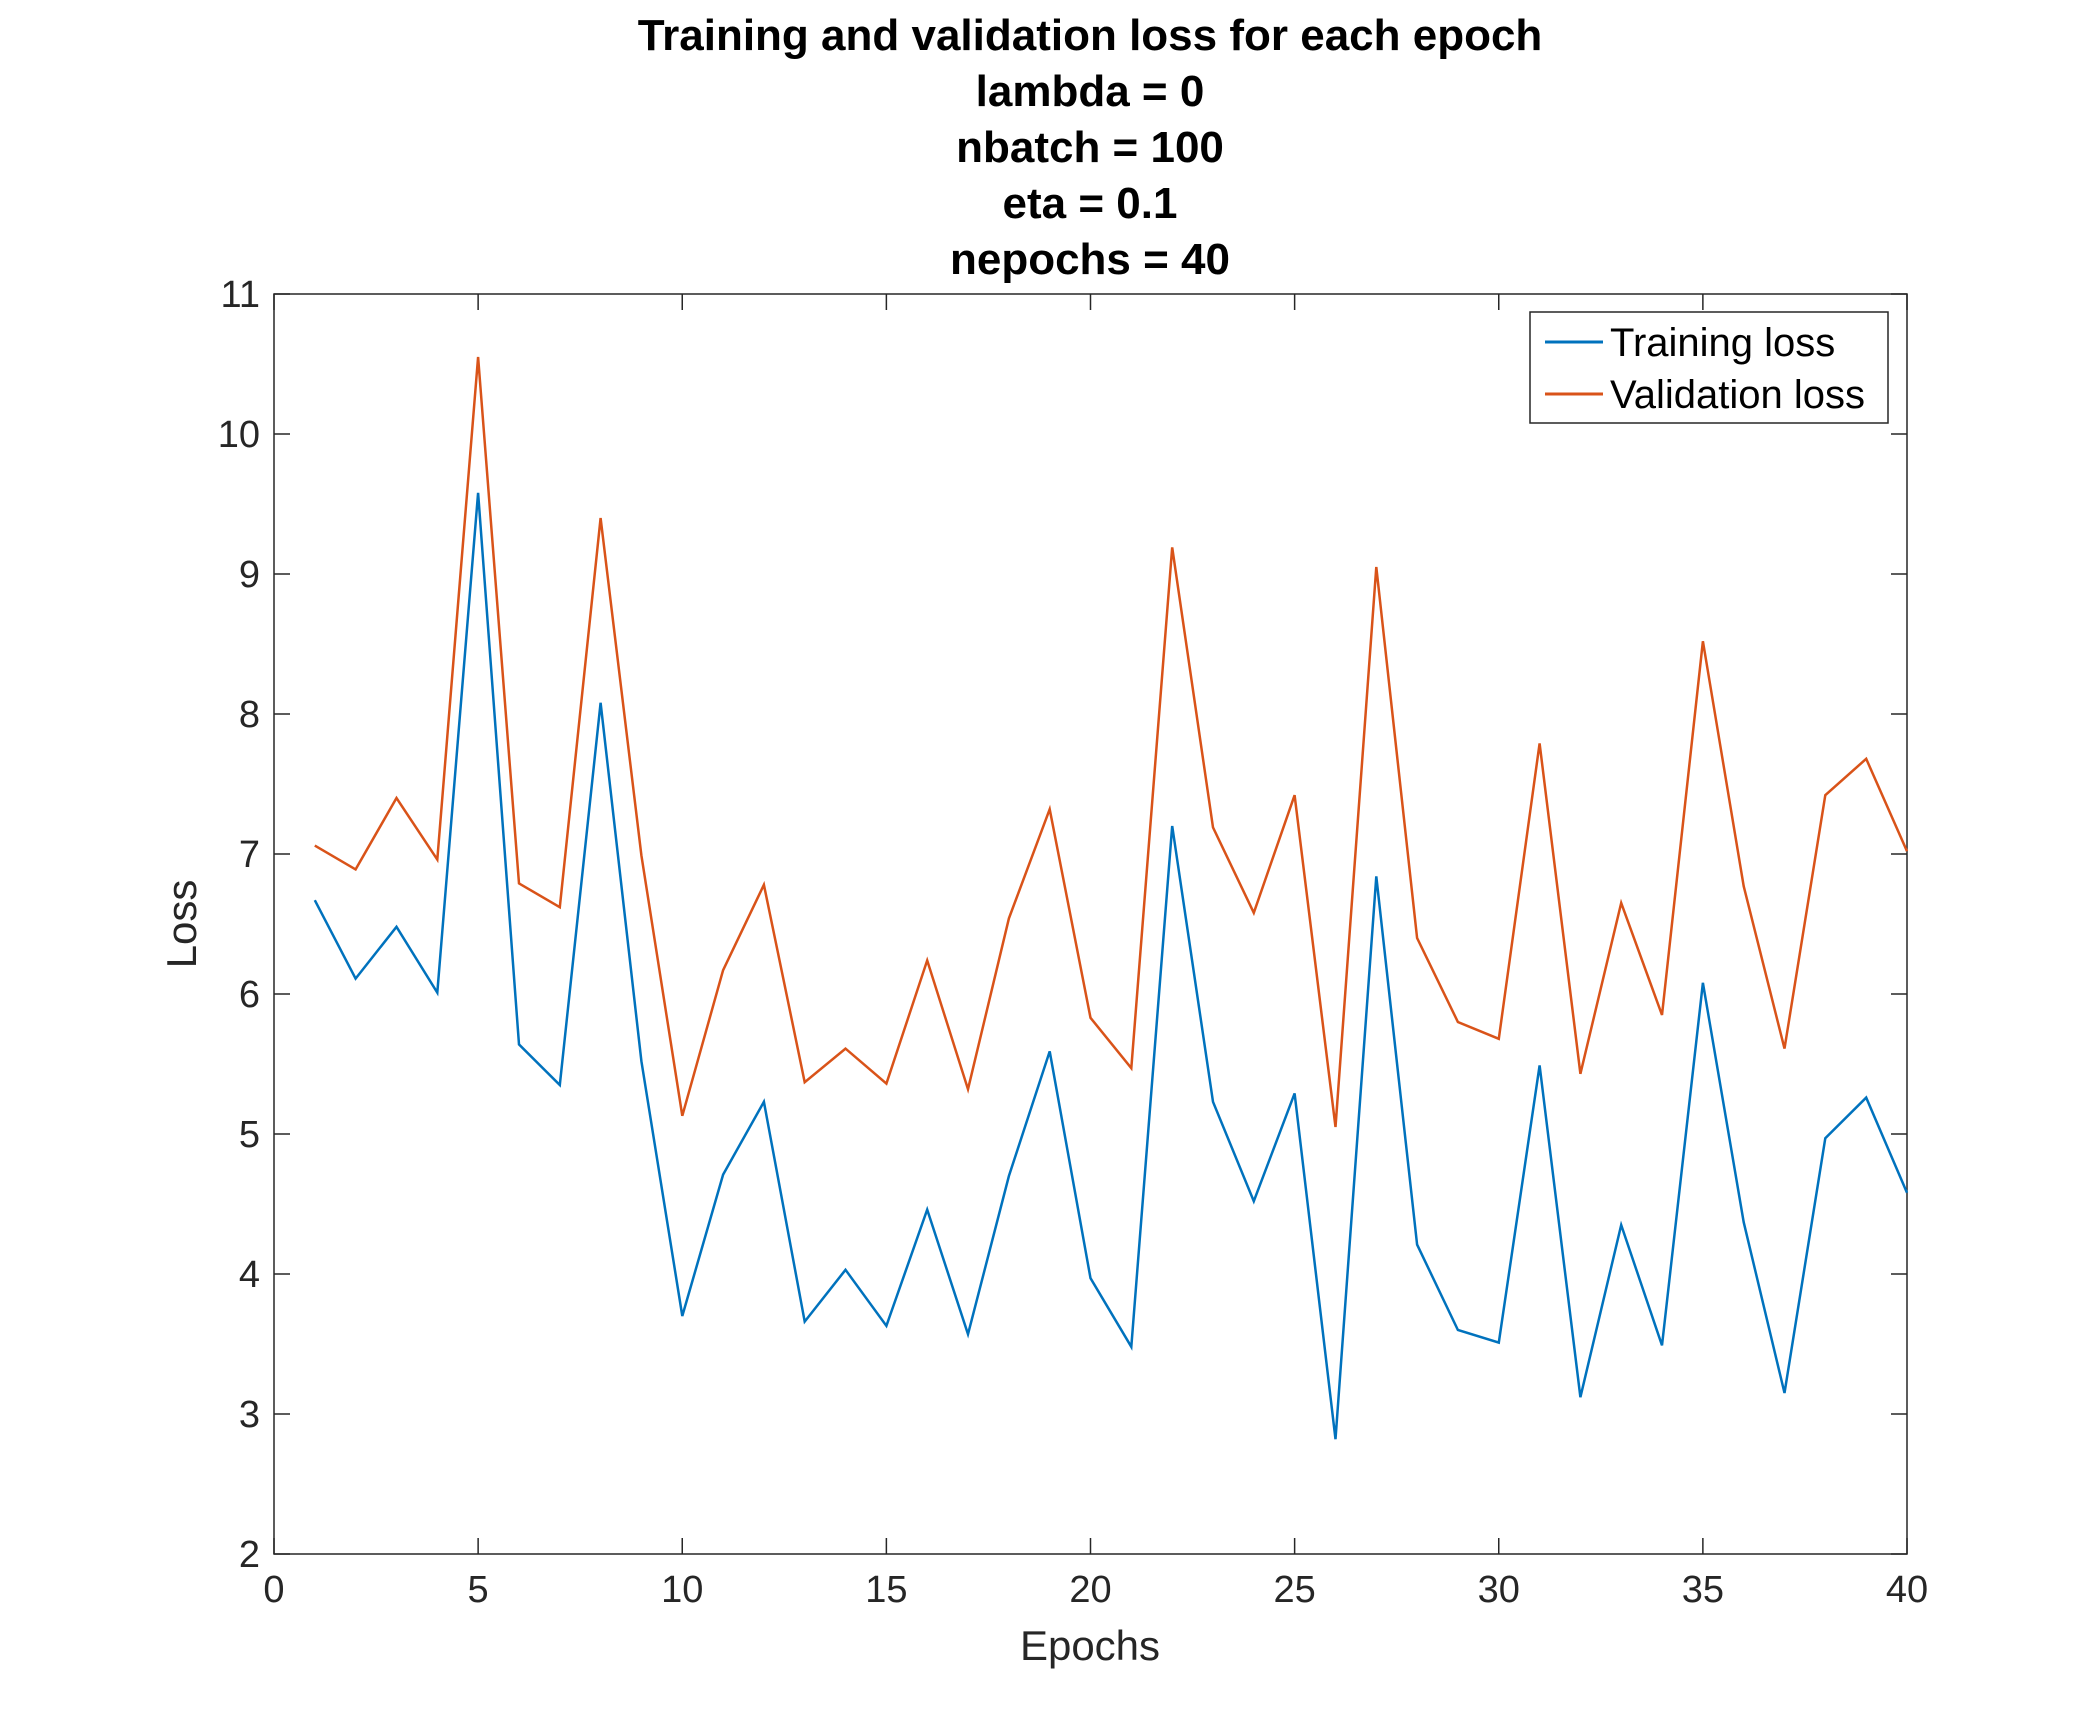  Describe the element at coordinates (1703, 1590) in the screenshot. I see `x-tick-label: 35` at that location.